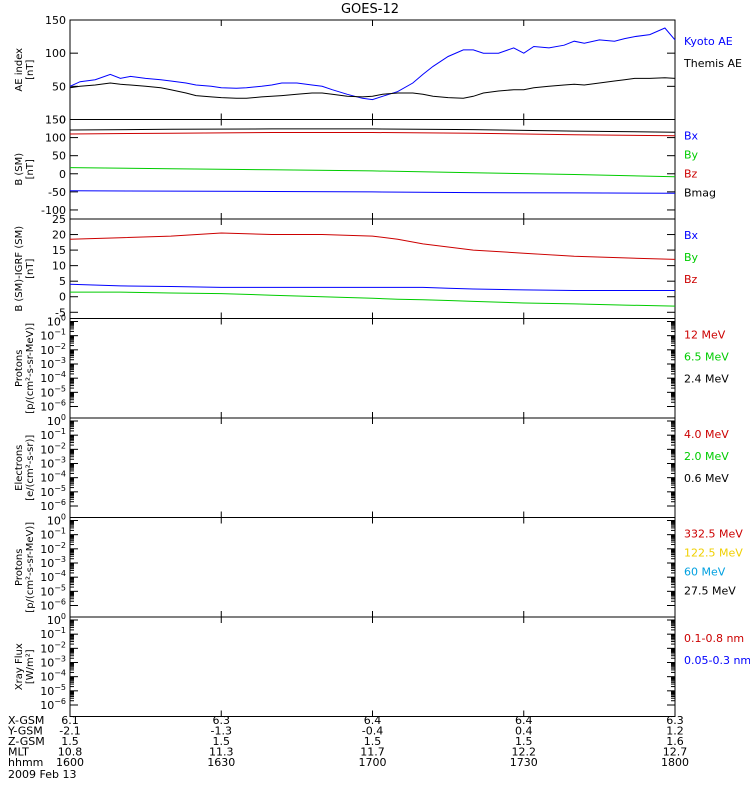 The image size is (750, 800). What do you see at coordinates (713, 534) in the screenshot?
I see `legend-entry: 332.5 MeV` at bounding box center [713, 534].